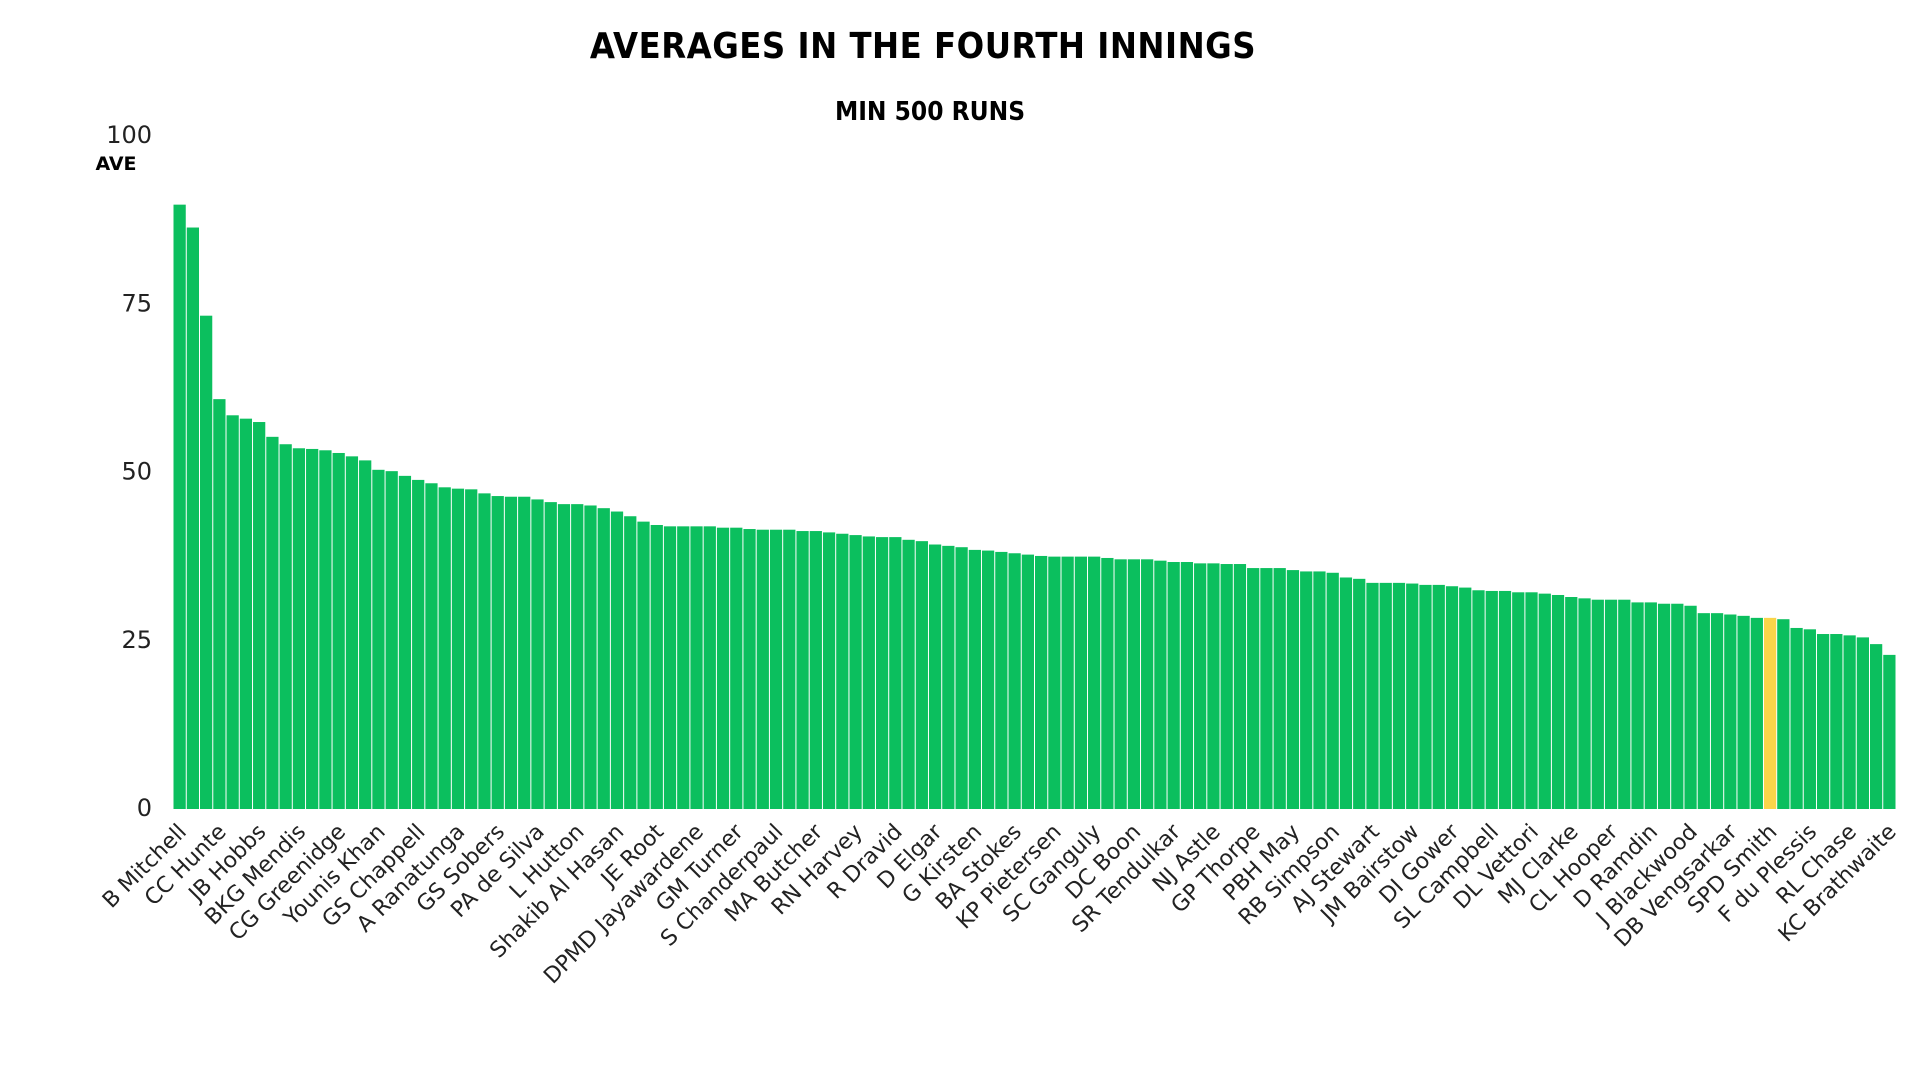 This screenshot has height=1080, width=1920. Describe the element at coordinates (923, 46) in the screenshot. I see `chart-title: AVERAGES IN THE FOURTH INNINGS` at that location.